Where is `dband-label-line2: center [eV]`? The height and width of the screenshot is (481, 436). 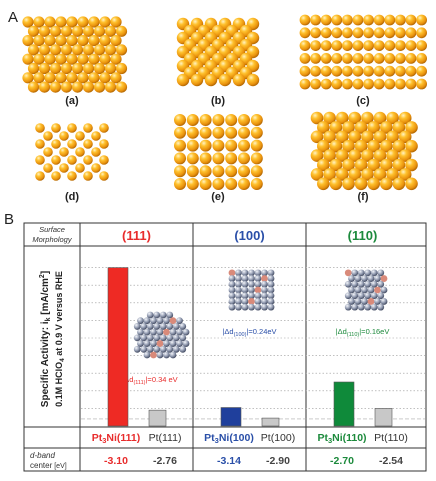
dband-label-line2: center [eV] is located at coordinates (48, 465).